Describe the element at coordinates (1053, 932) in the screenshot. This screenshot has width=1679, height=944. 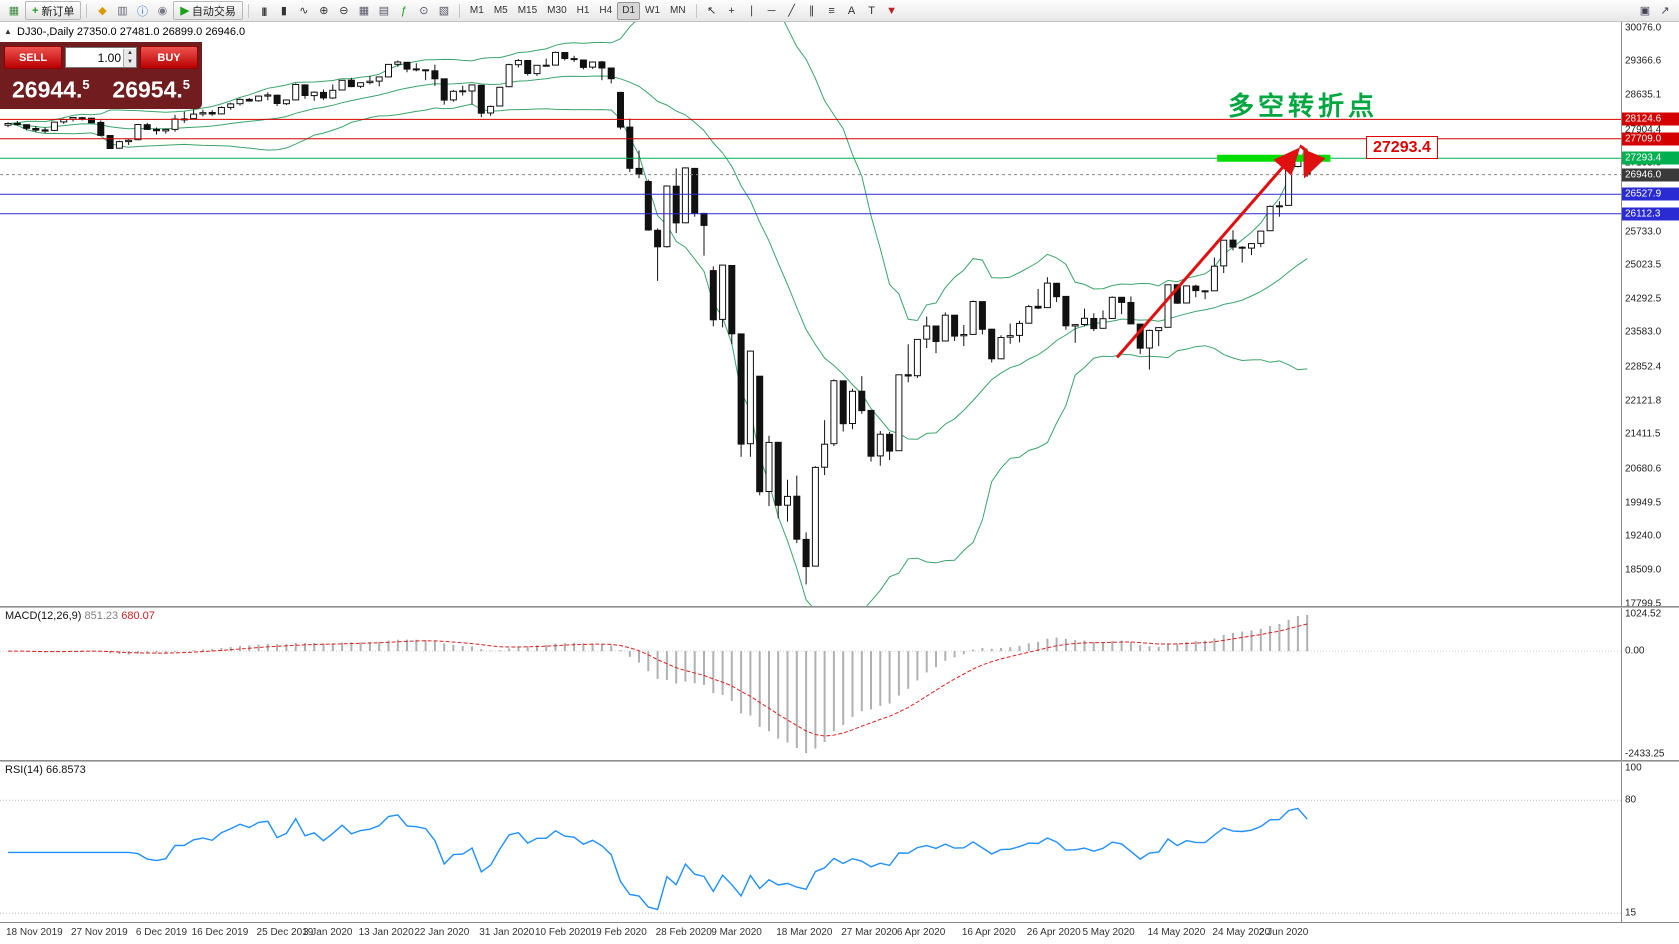
I see `date-axis-label: 26 Apr 2020` at that location.